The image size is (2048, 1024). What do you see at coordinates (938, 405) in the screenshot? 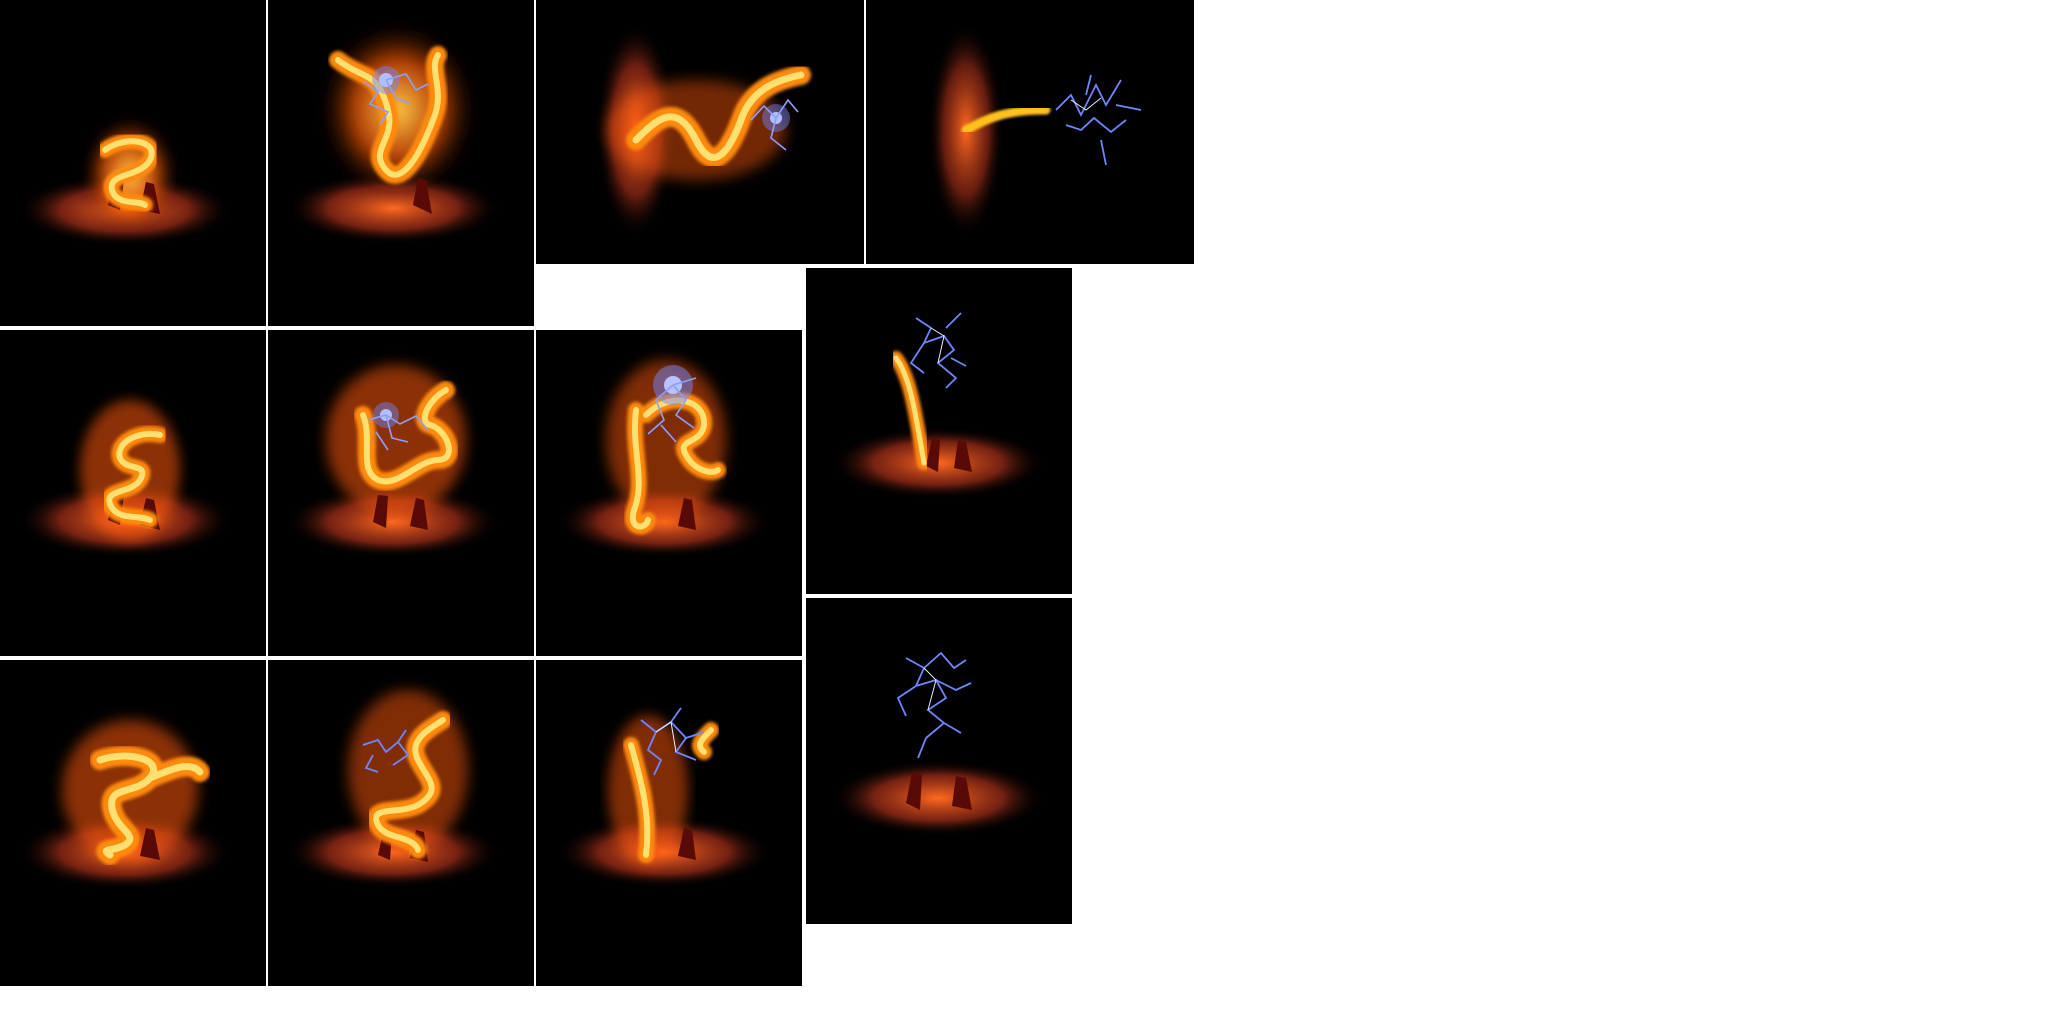
I see `fire-serpent-rise-sprite` at bounding box center [938, 405].